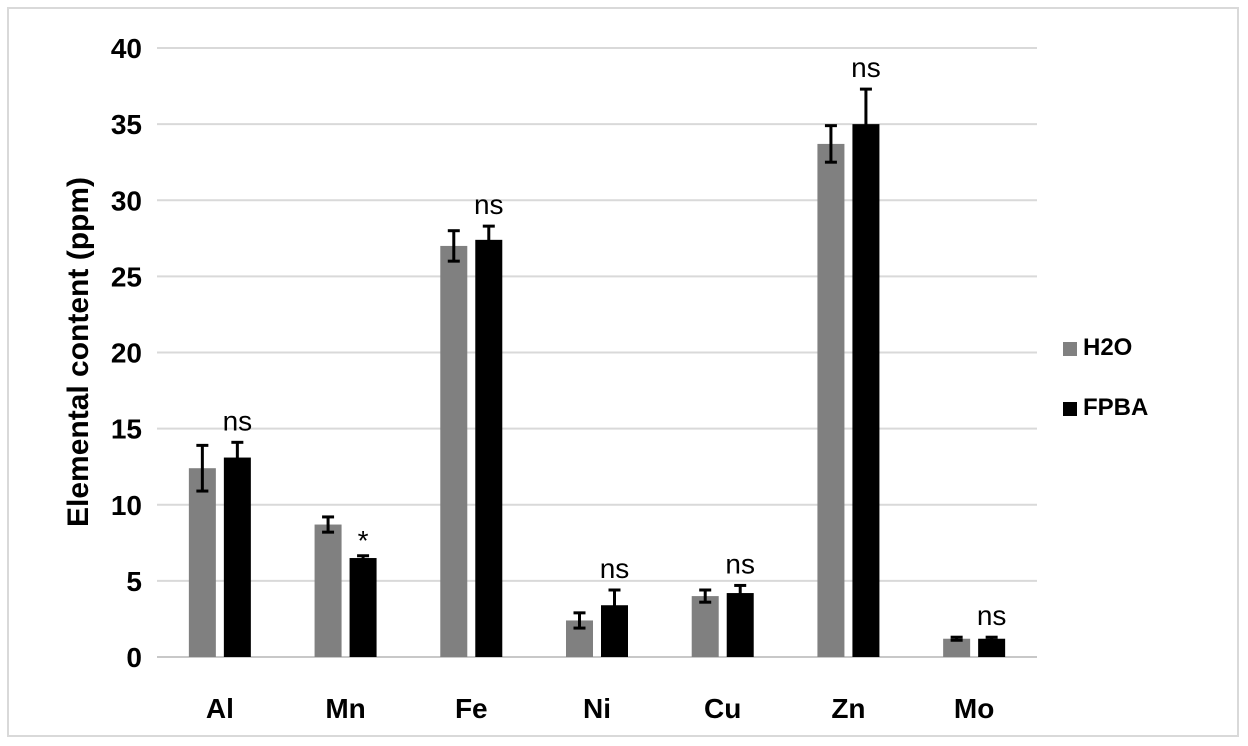 Image resolution: width=1248 pixels, height=746 pixels. Describe the element at coordinates (328, 590) in the screenshot. I see `bar-h2o-mn` at that location.